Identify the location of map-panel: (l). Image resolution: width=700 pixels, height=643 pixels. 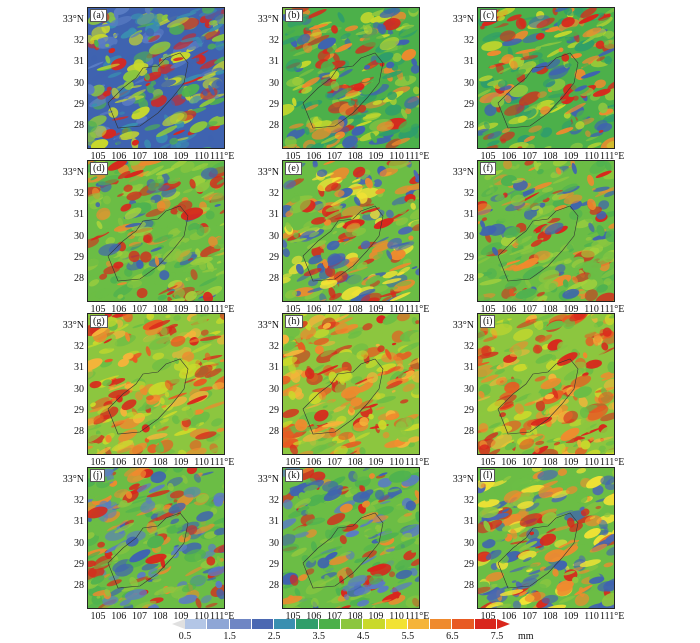
(546, 538).